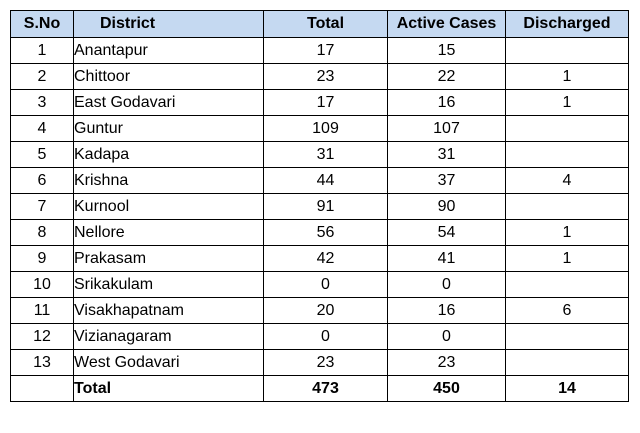  I want to click on table-row: 4 Guntur 109 107, so click(319, 128).